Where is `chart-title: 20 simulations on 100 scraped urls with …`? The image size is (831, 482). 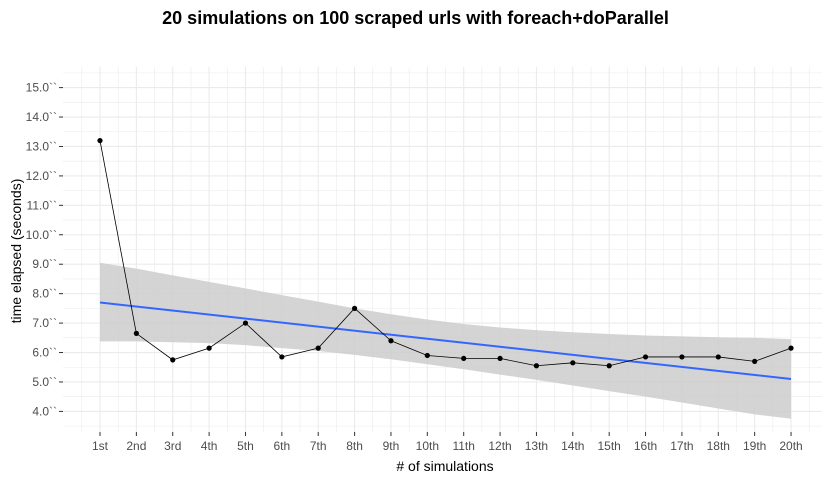 chart-title: 20 simulations on 100 scraped urls with … is located at coordinates (415, 18).